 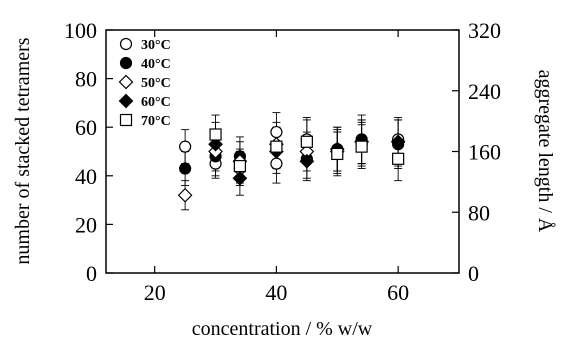 I want to click on y-tick-label: 40, so click(x=86, y=176).